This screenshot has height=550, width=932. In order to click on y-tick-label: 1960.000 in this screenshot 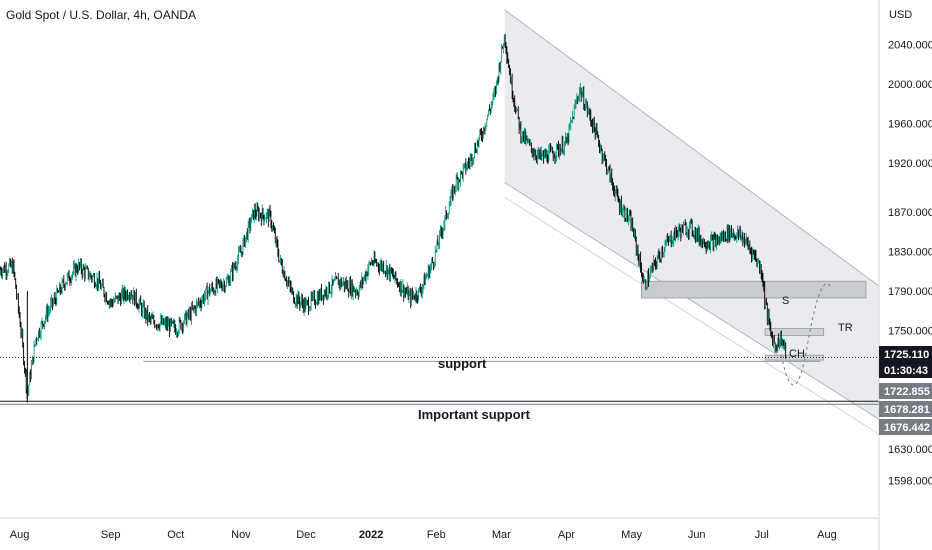, I will do `click(910, 124)`.